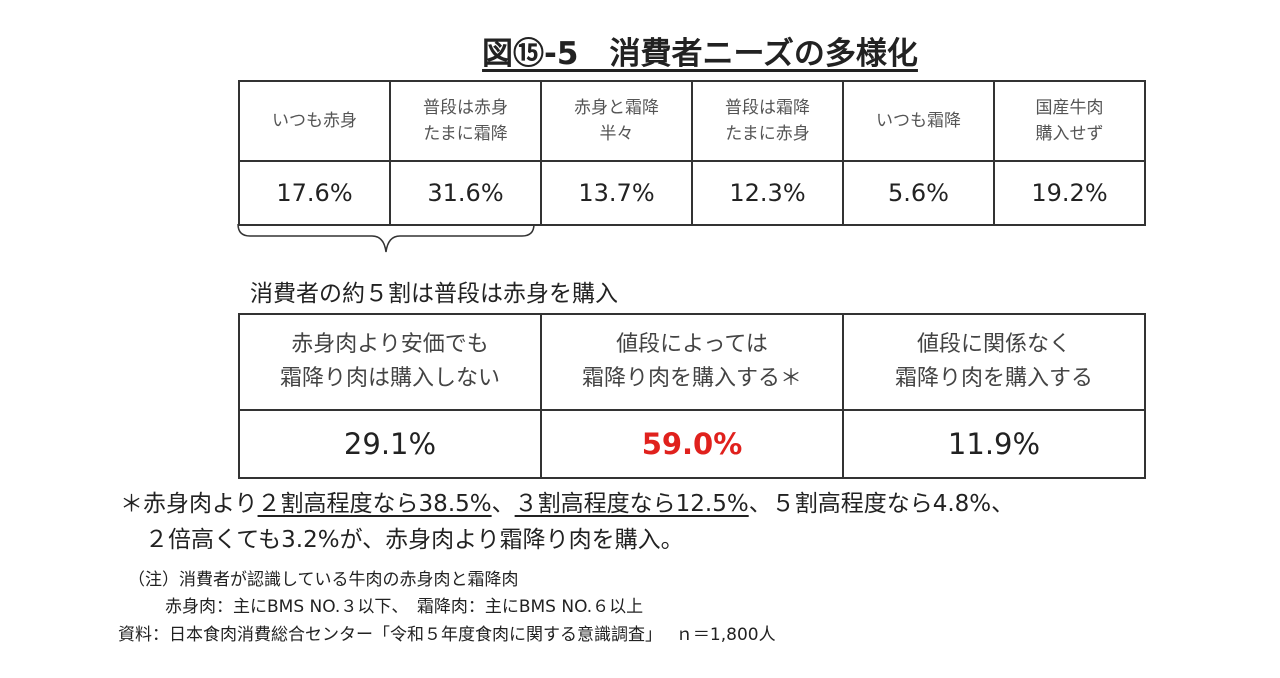 The image size is (1280, 678). Describe the element at coordinates (1069, 108) in the screenshot. I see `header-line: 国産牛肉` at that location.